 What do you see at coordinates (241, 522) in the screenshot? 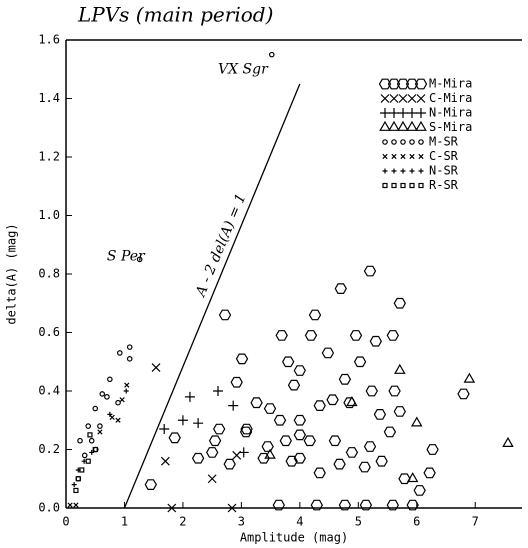
I see `x-tick-label: 3` at bounding box center [241, 522].